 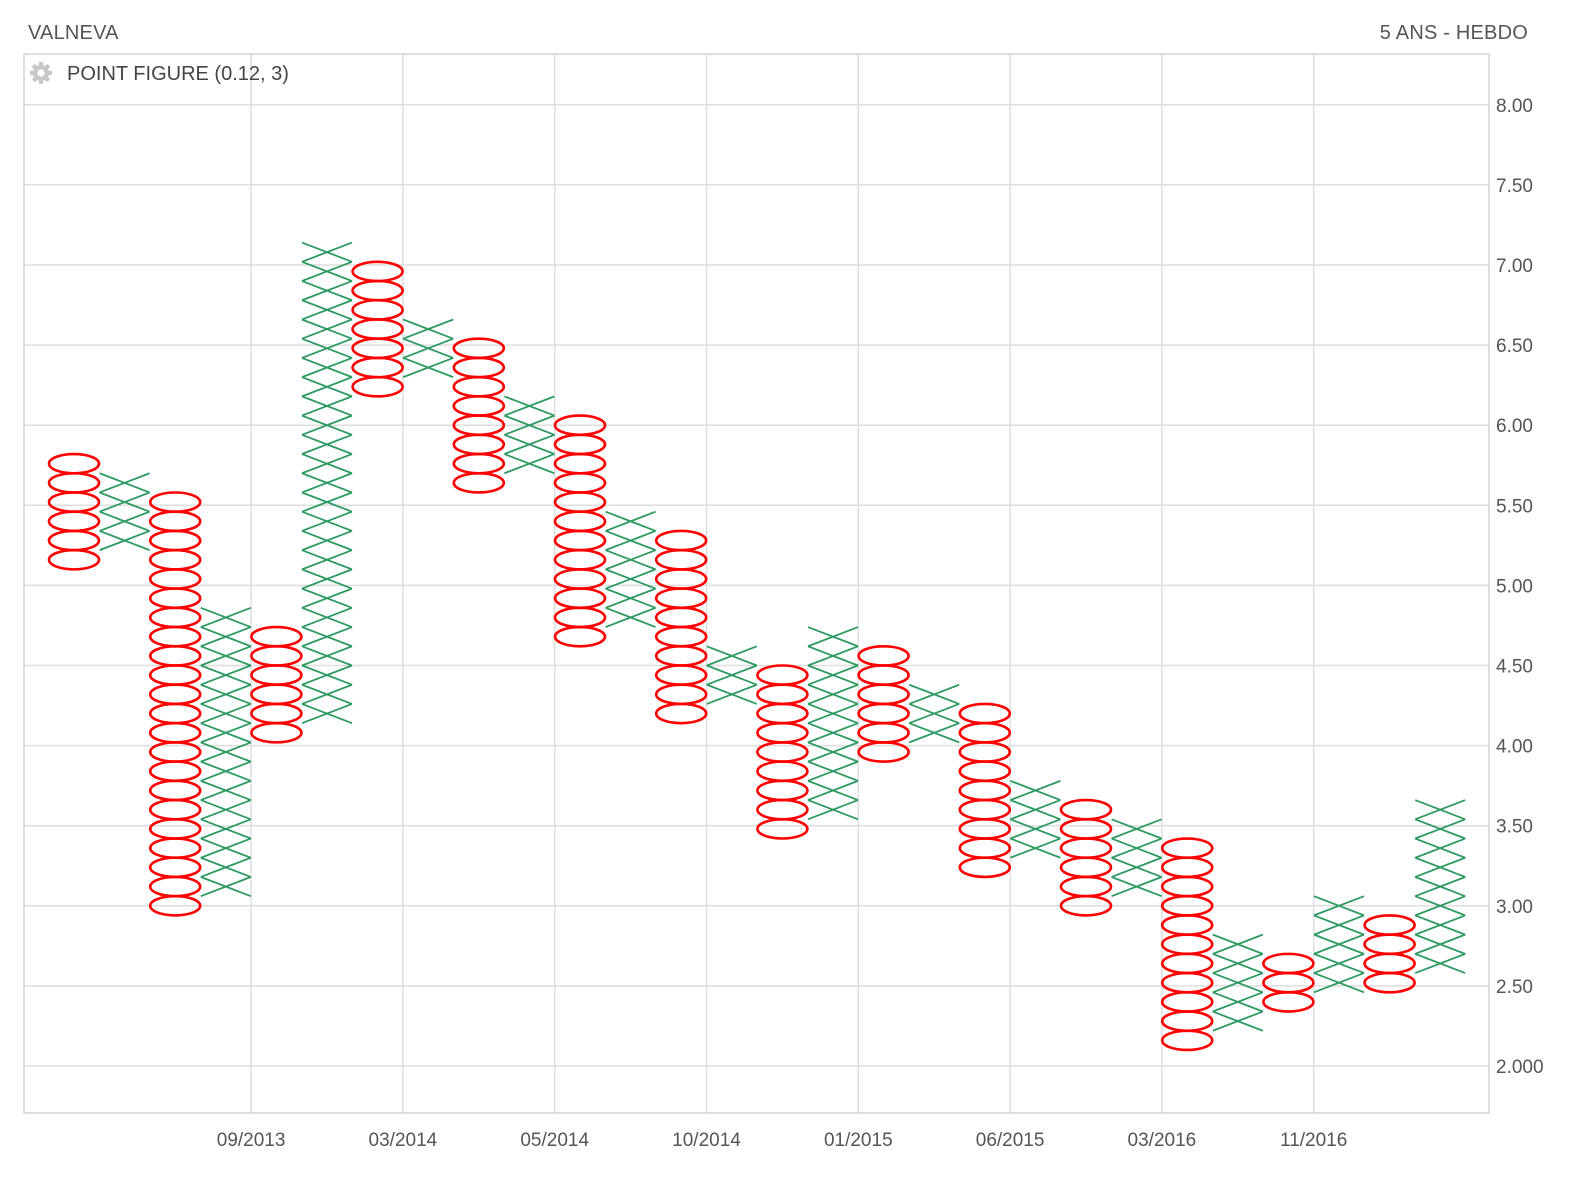 I want to click on y-tick-label: 2.50, so click(x=1514, y=987).